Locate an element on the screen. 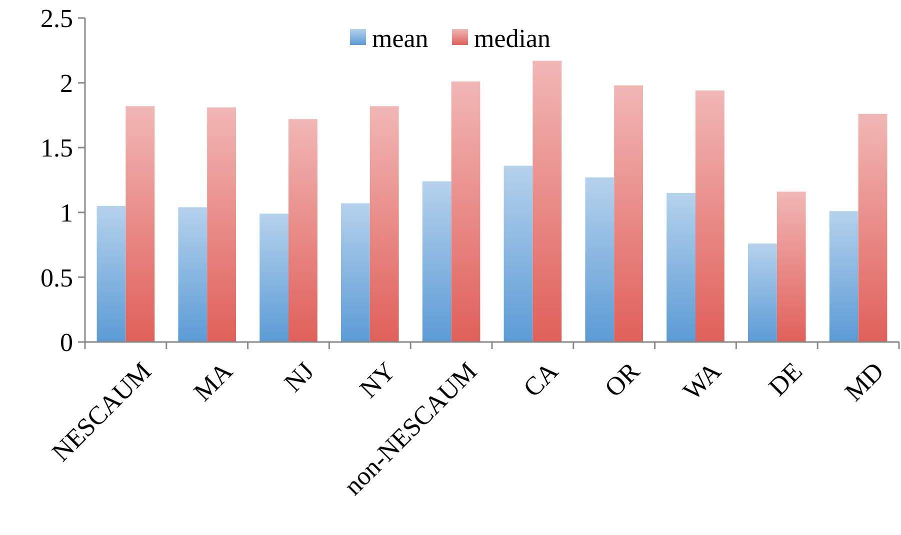 Image resolution: width=901 pixels, height=535 pixels. y-tick-label: 1.5 is located at coordinates (56, 148).